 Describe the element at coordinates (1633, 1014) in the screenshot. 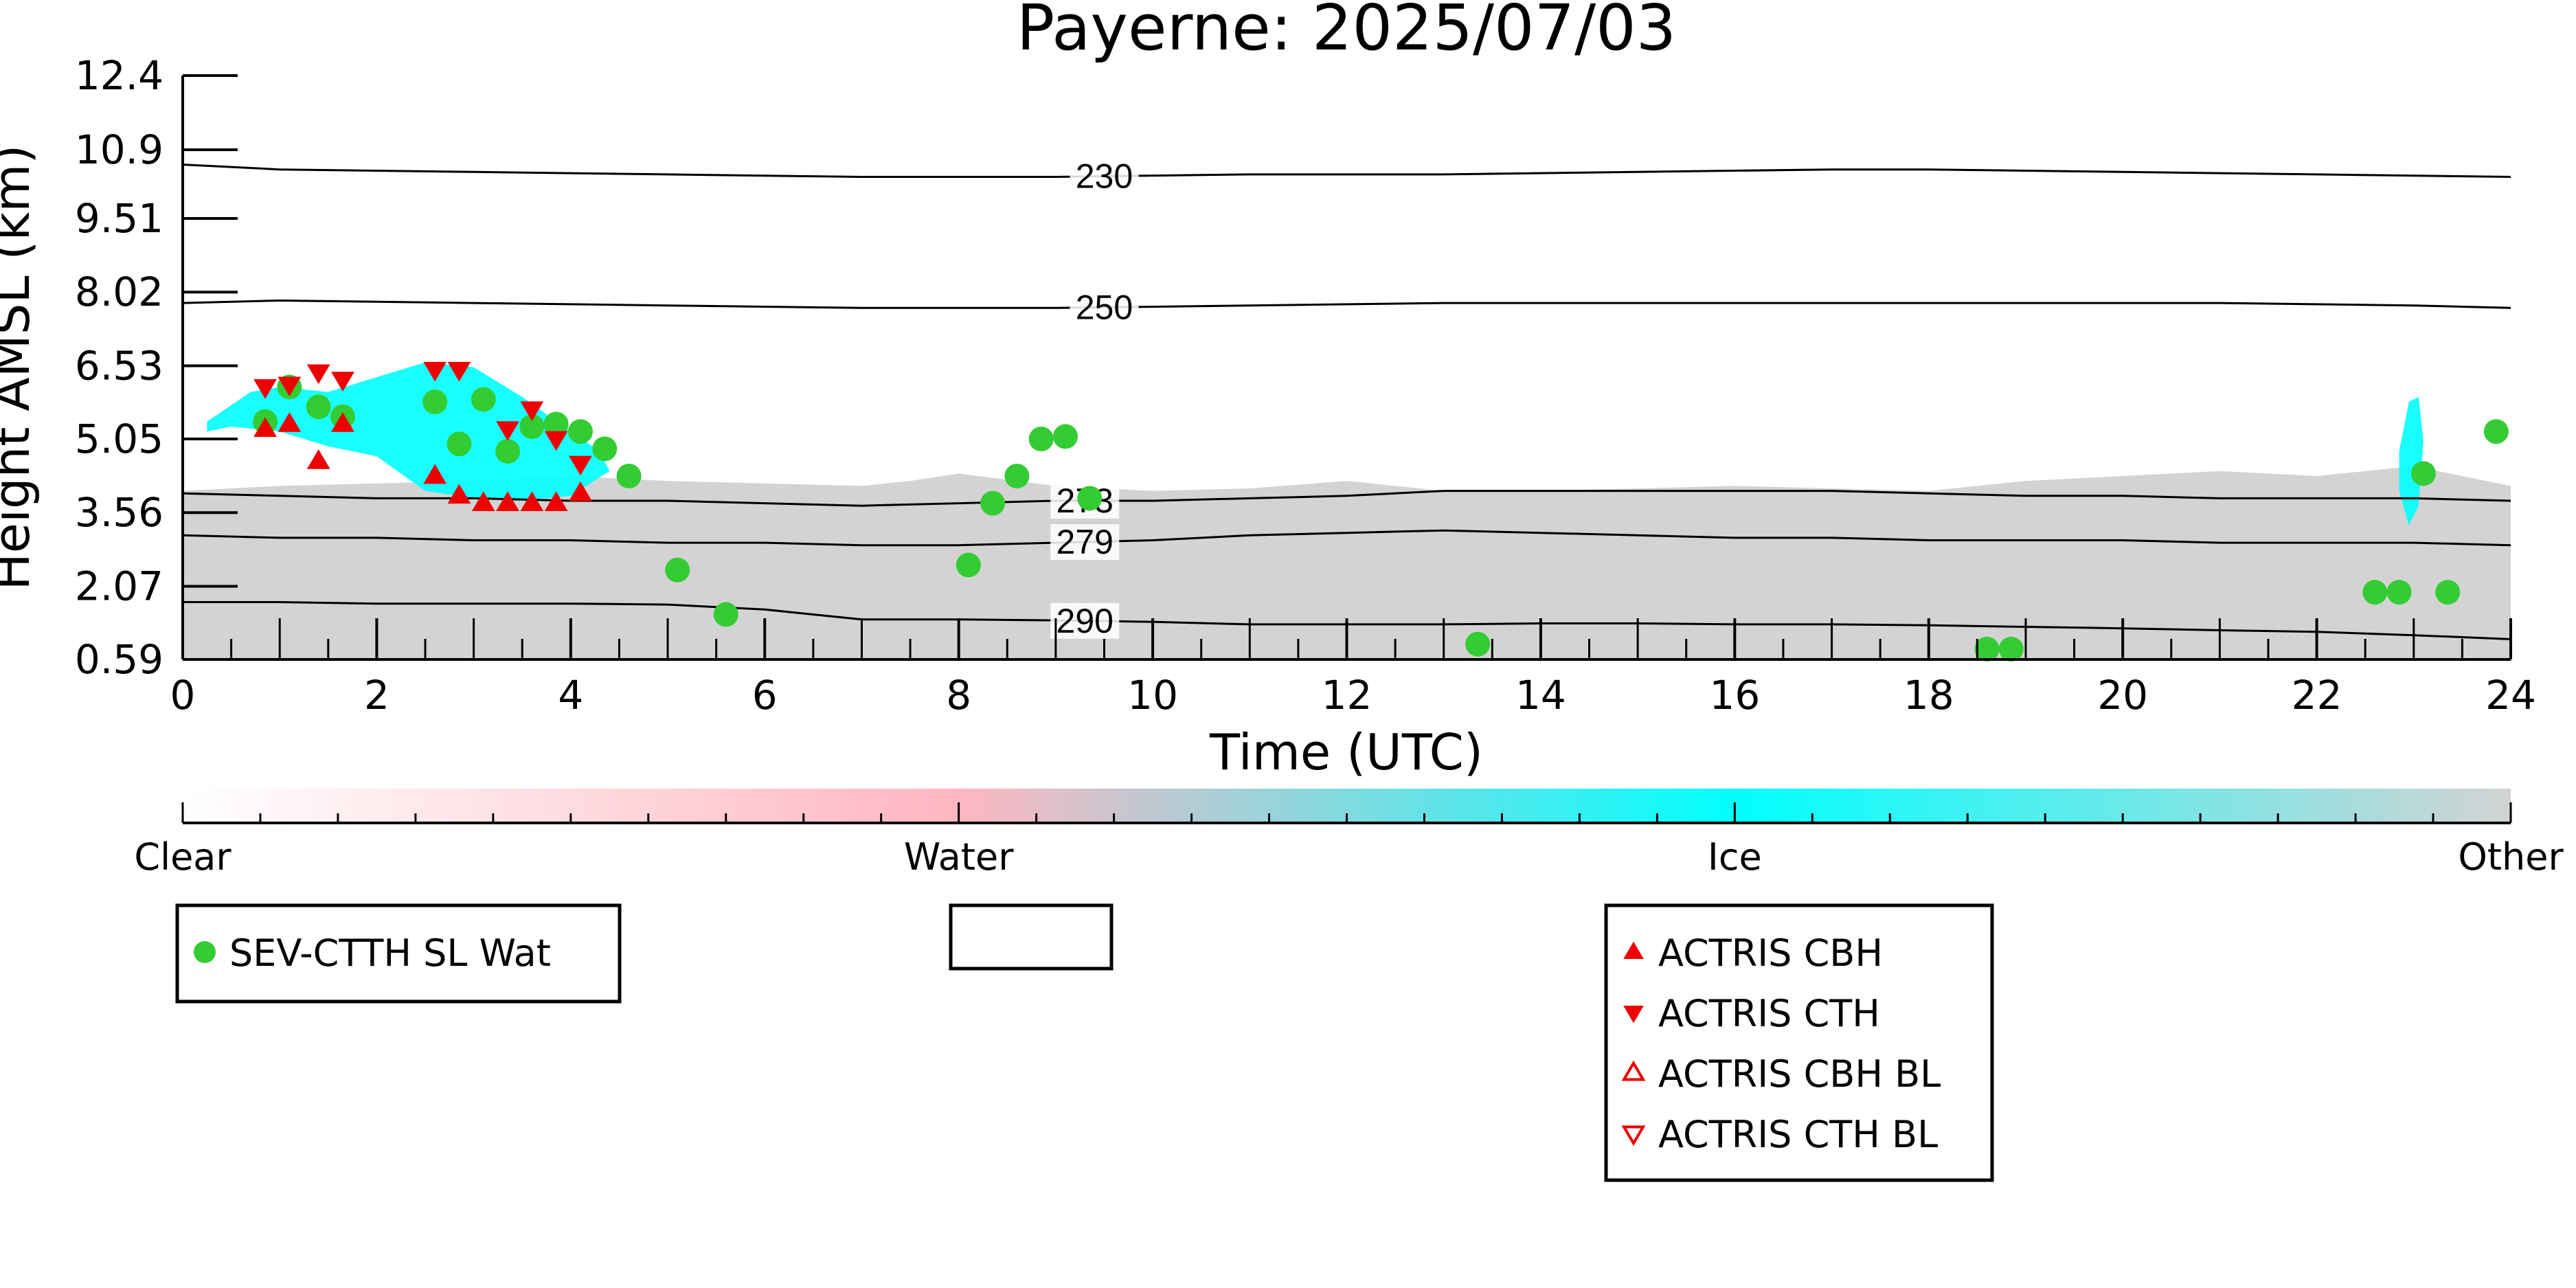

I see `legend-marker-actris-cth` at that location.